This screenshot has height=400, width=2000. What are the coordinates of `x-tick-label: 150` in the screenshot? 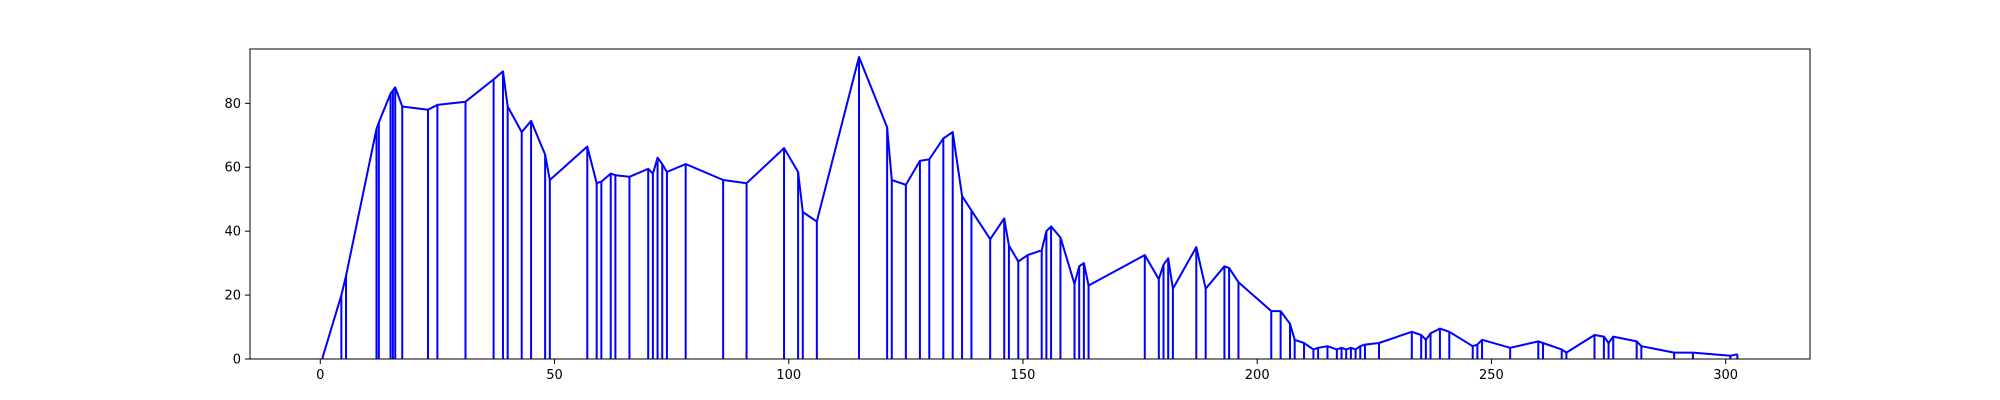 It's located at (1023, 375).